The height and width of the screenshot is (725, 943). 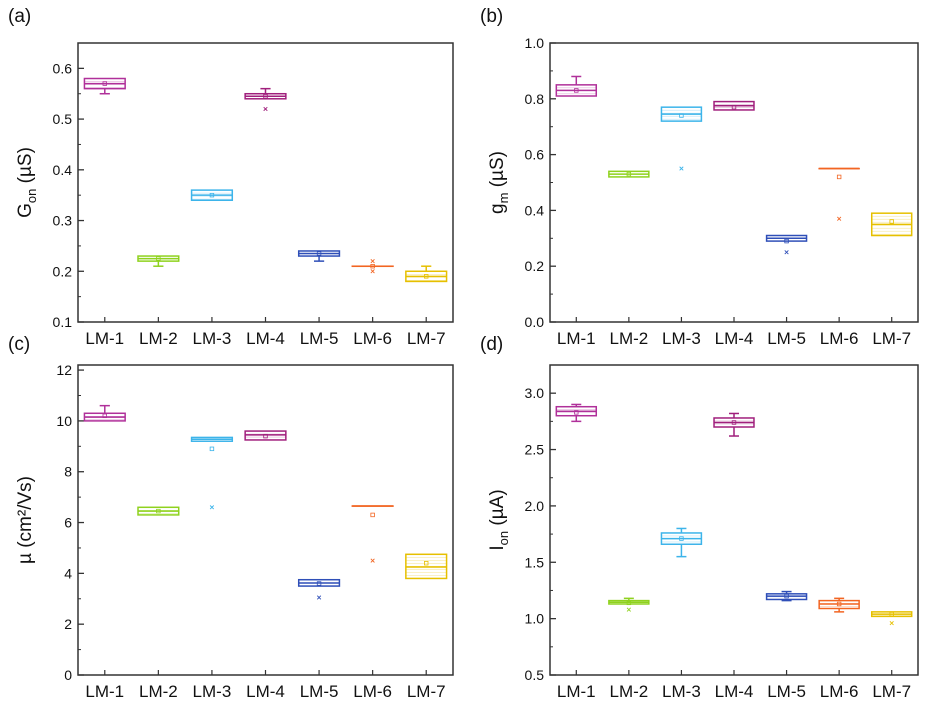 What do you see at coordinates (535, 99) in the screenshot?
I see `y-tick-label: 0.8` at bounding box center [535, 99].